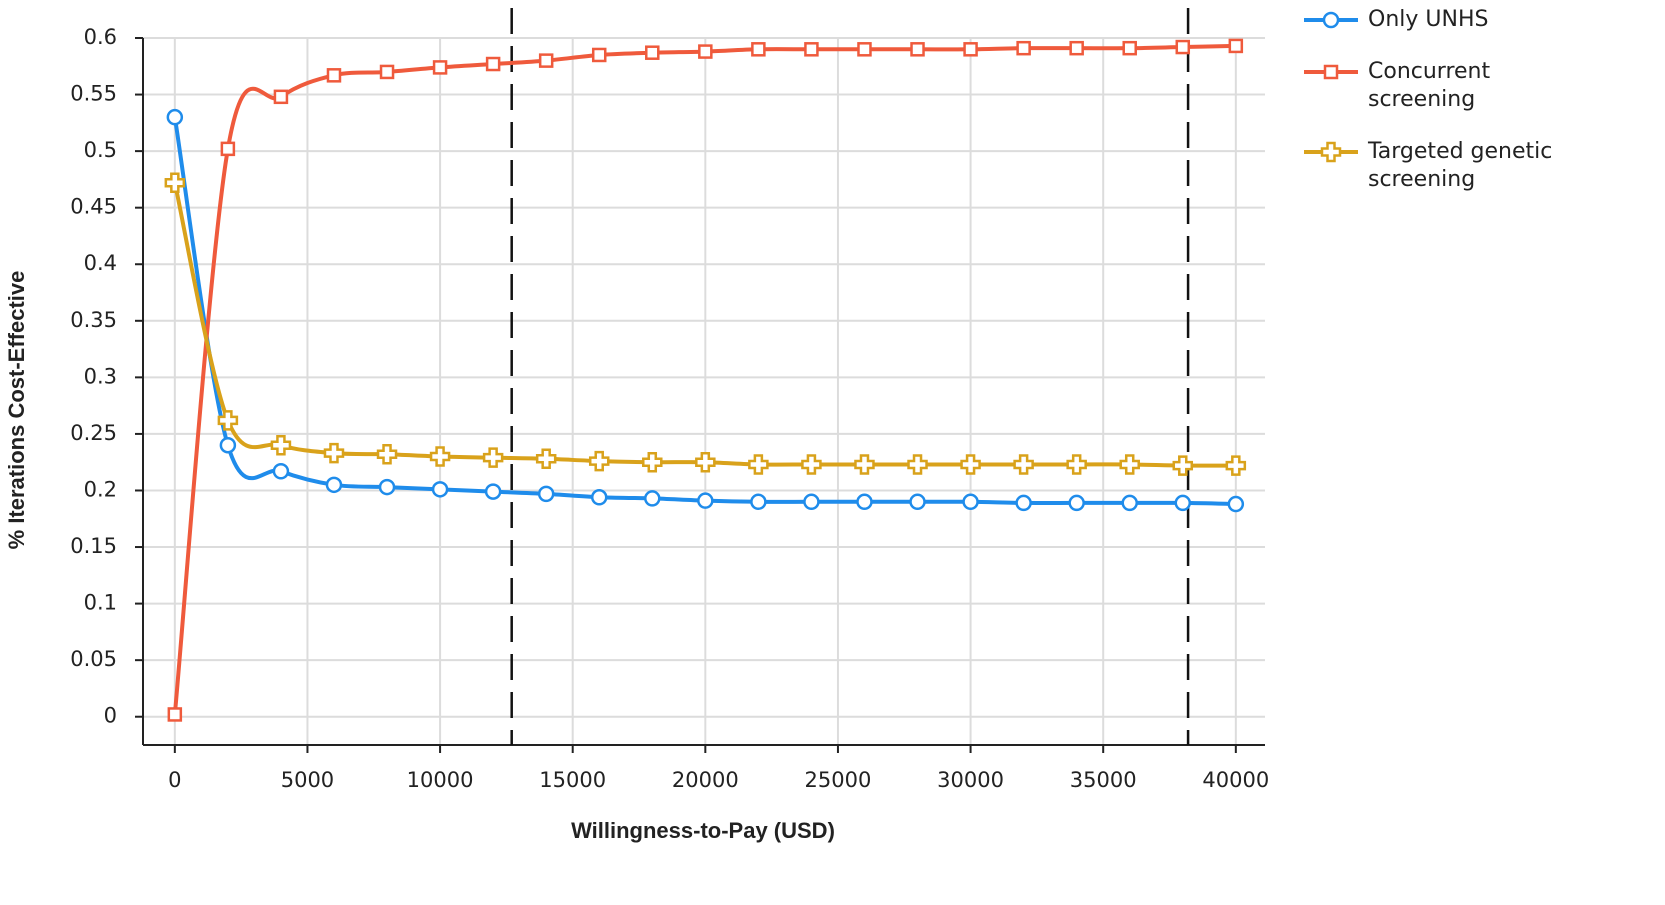 The height and width of the screenshot is (905, 1665). What do you see at coordinates (1103, 780) in the screenshot?
I see `x-tick-label: 35000` at bounding box center [1103, 780].